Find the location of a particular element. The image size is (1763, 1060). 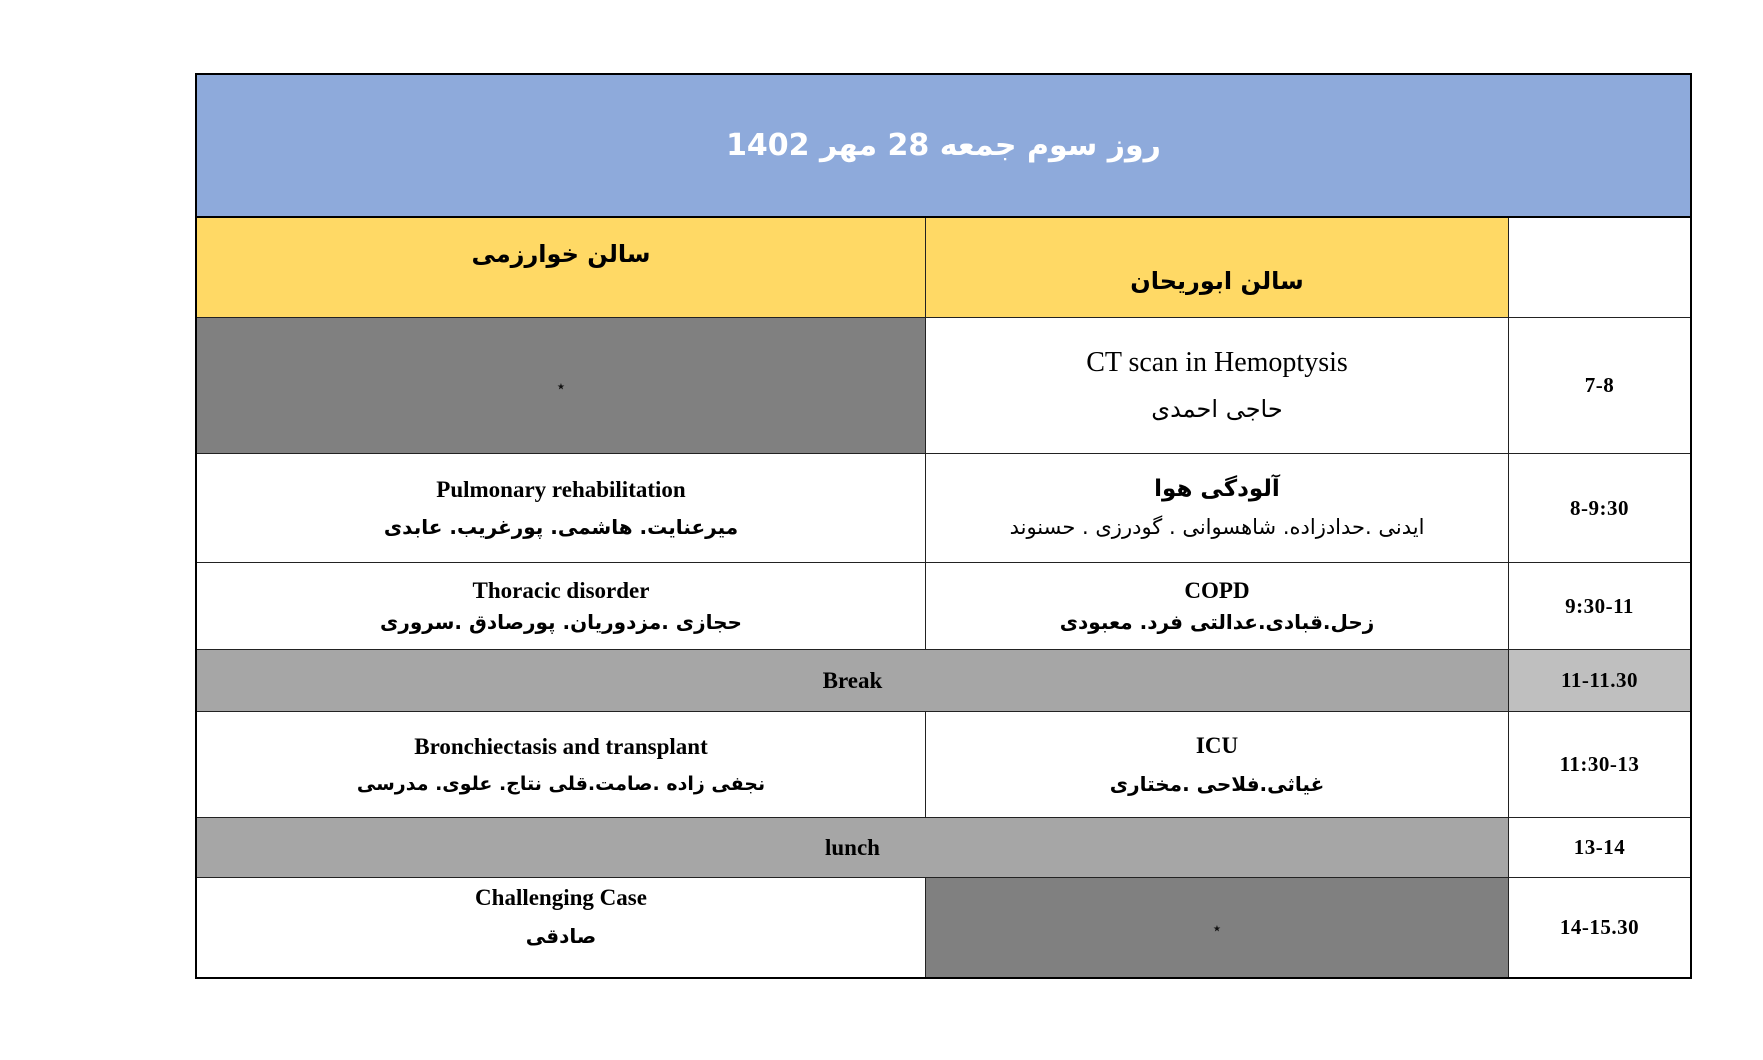

break-row: Break 11-11.30 is located at coordinates (943, 681).